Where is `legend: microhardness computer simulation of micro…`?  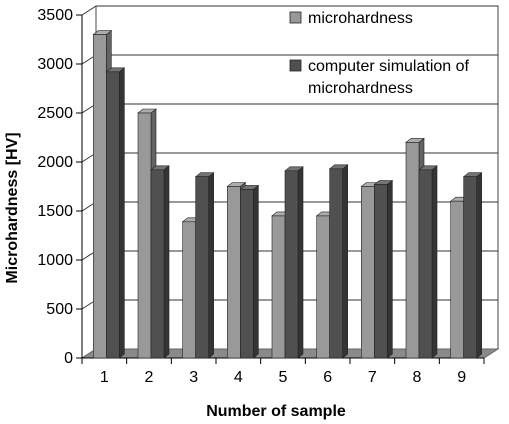
legend: microhardness computer simulation of micro… is located at coordinates (379, 53).